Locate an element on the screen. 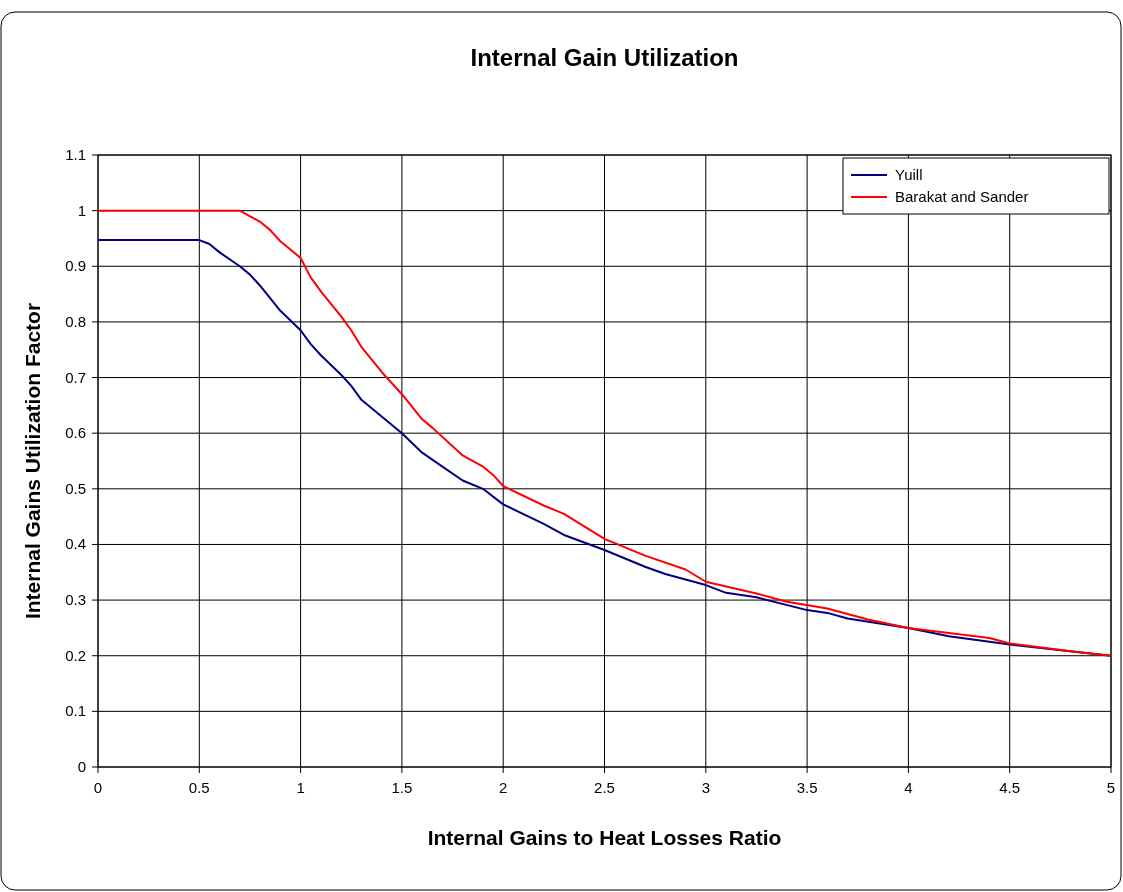  y-tick-label: 0.2 is located at coordinates (75, 655).